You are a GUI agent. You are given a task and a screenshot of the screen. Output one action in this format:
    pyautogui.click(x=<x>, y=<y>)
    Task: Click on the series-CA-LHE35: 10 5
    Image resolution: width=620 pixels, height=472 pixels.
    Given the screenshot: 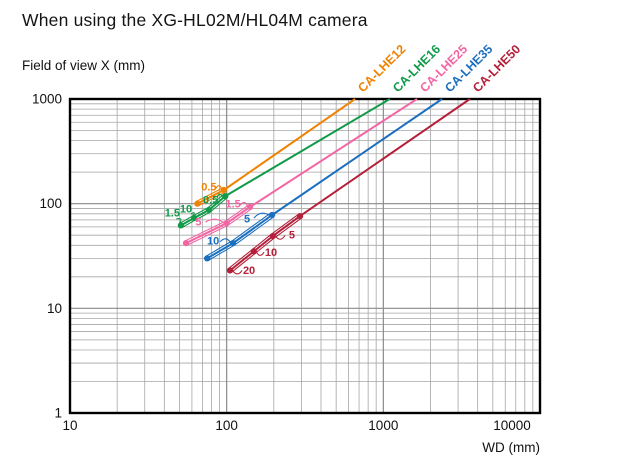 What is the action you would take?
    pyautogui.click(x=323, y=180)
    